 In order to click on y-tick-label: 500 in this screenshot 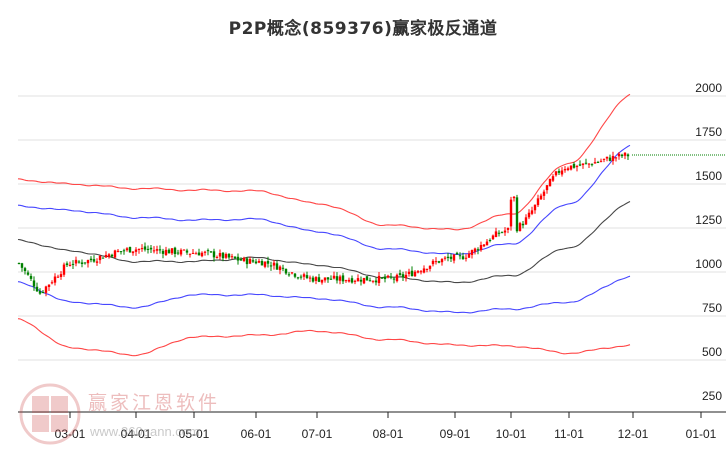, I will do `click(712, 352)`.